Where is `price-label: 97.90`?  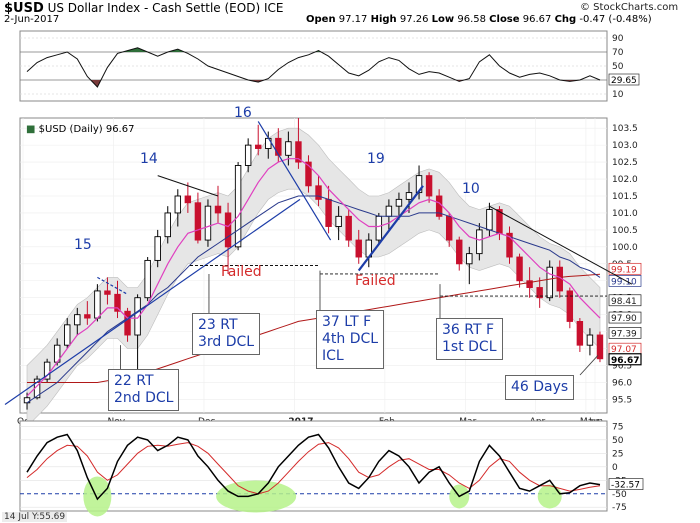 price-label: 97.90 is located at coordinates (624, 319).